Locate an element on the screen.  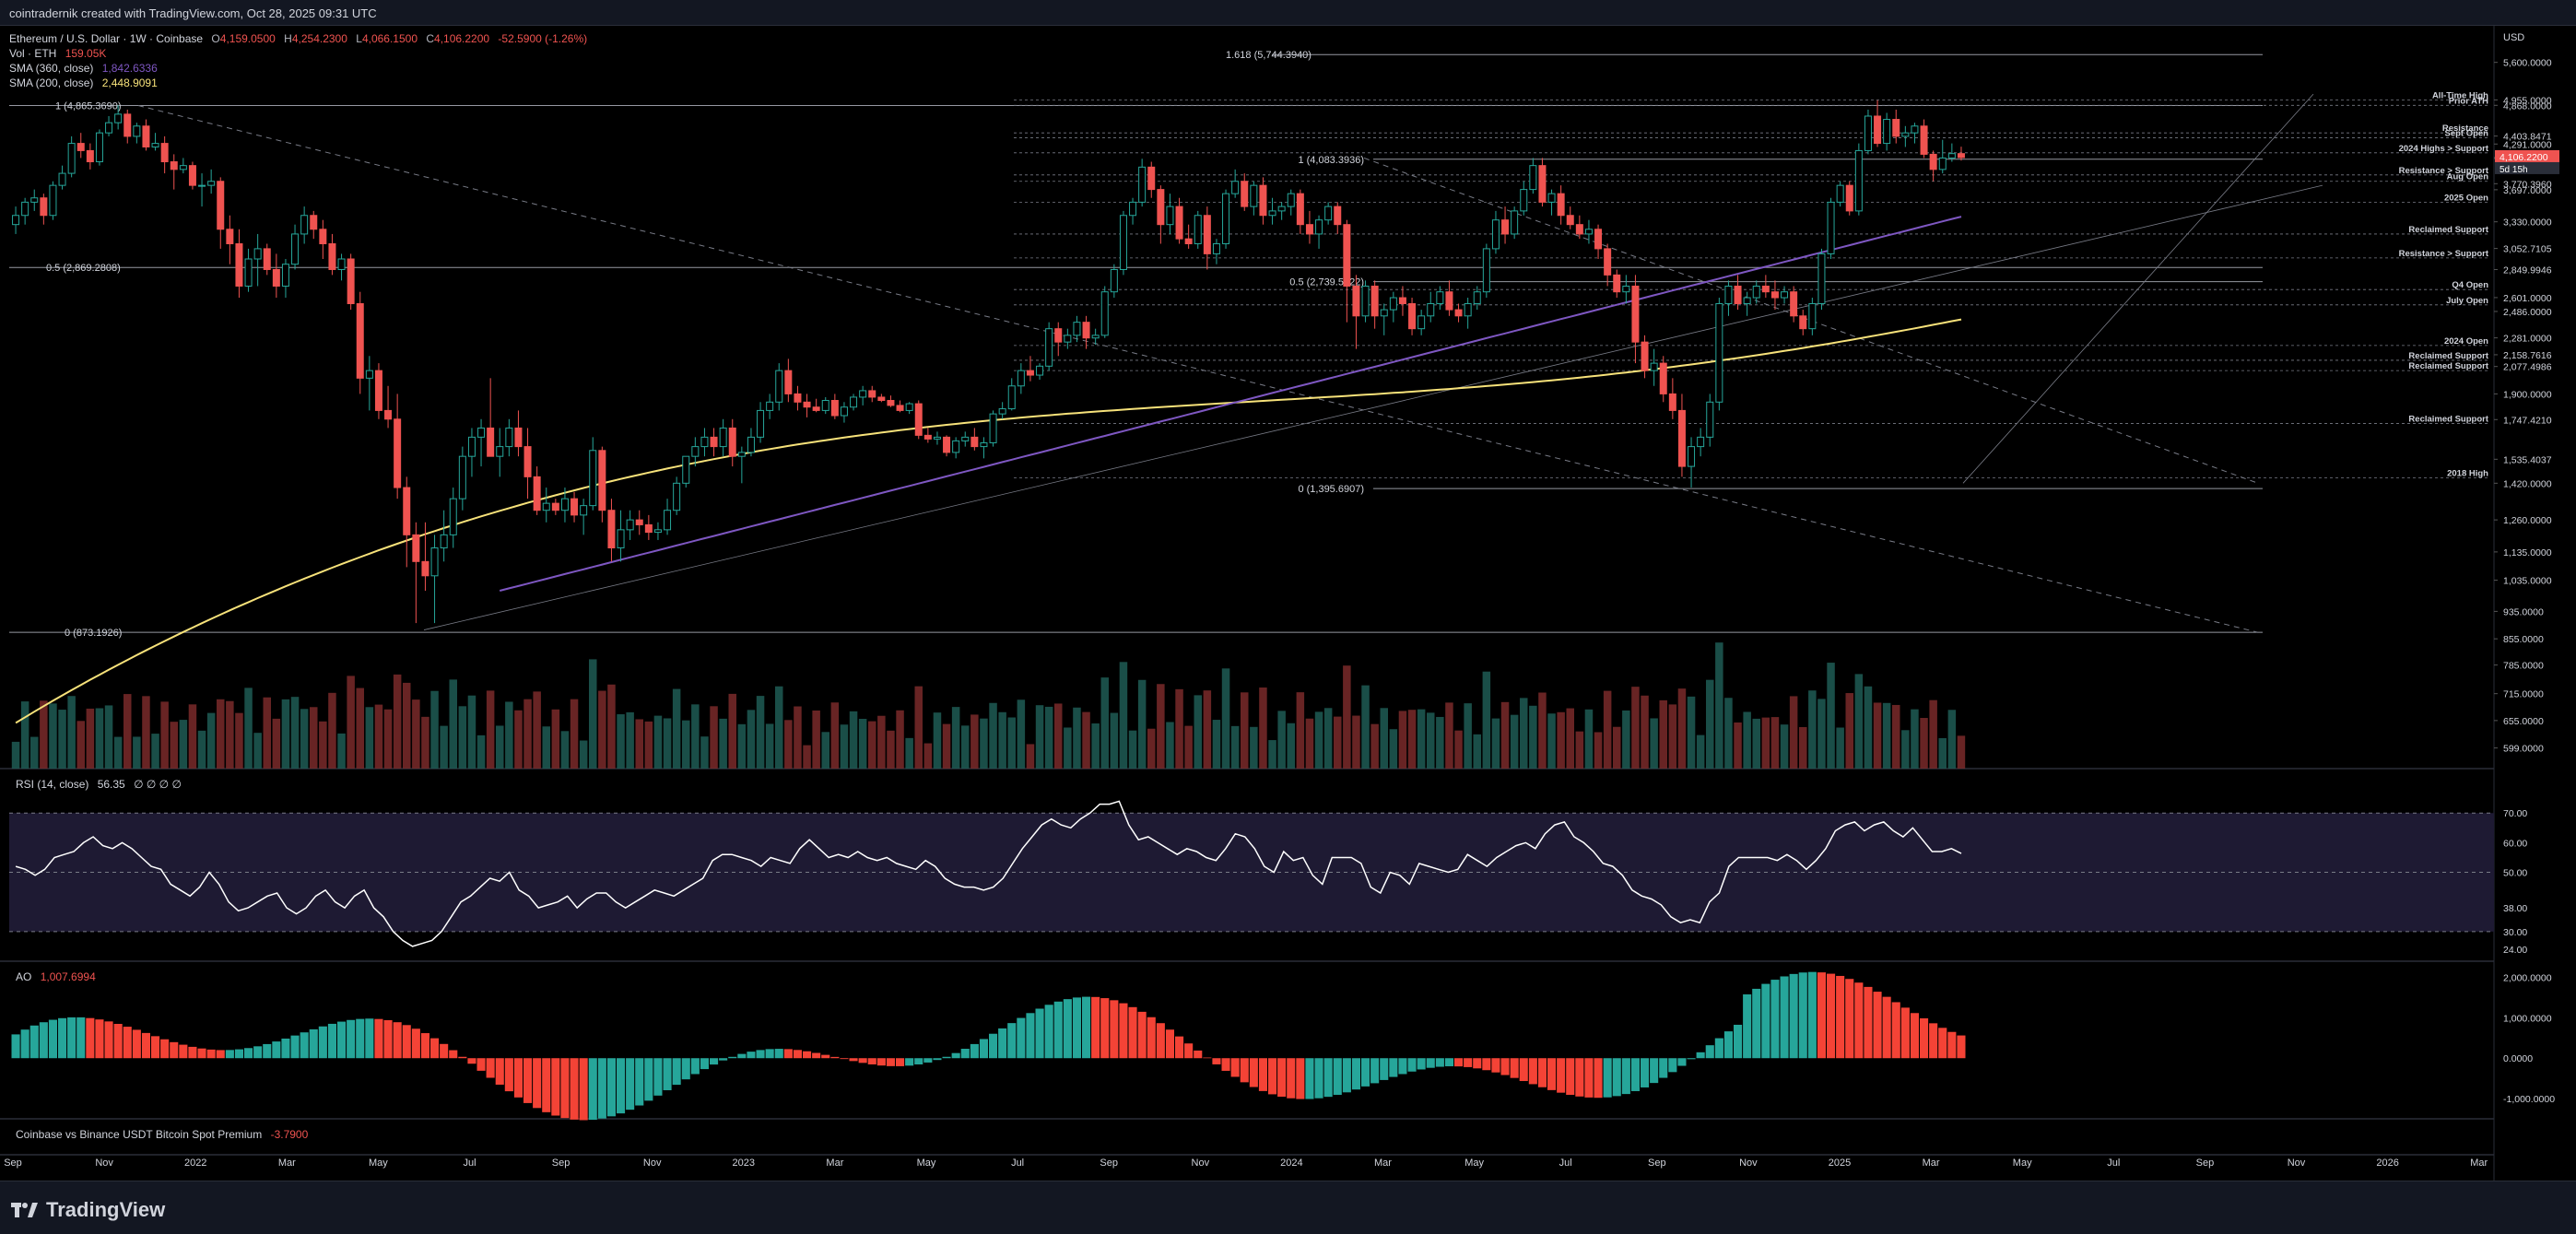
symbol-label: Ethereum / U.S. Dollar · 1W · Coinbase is located at coordinates (106, 38).